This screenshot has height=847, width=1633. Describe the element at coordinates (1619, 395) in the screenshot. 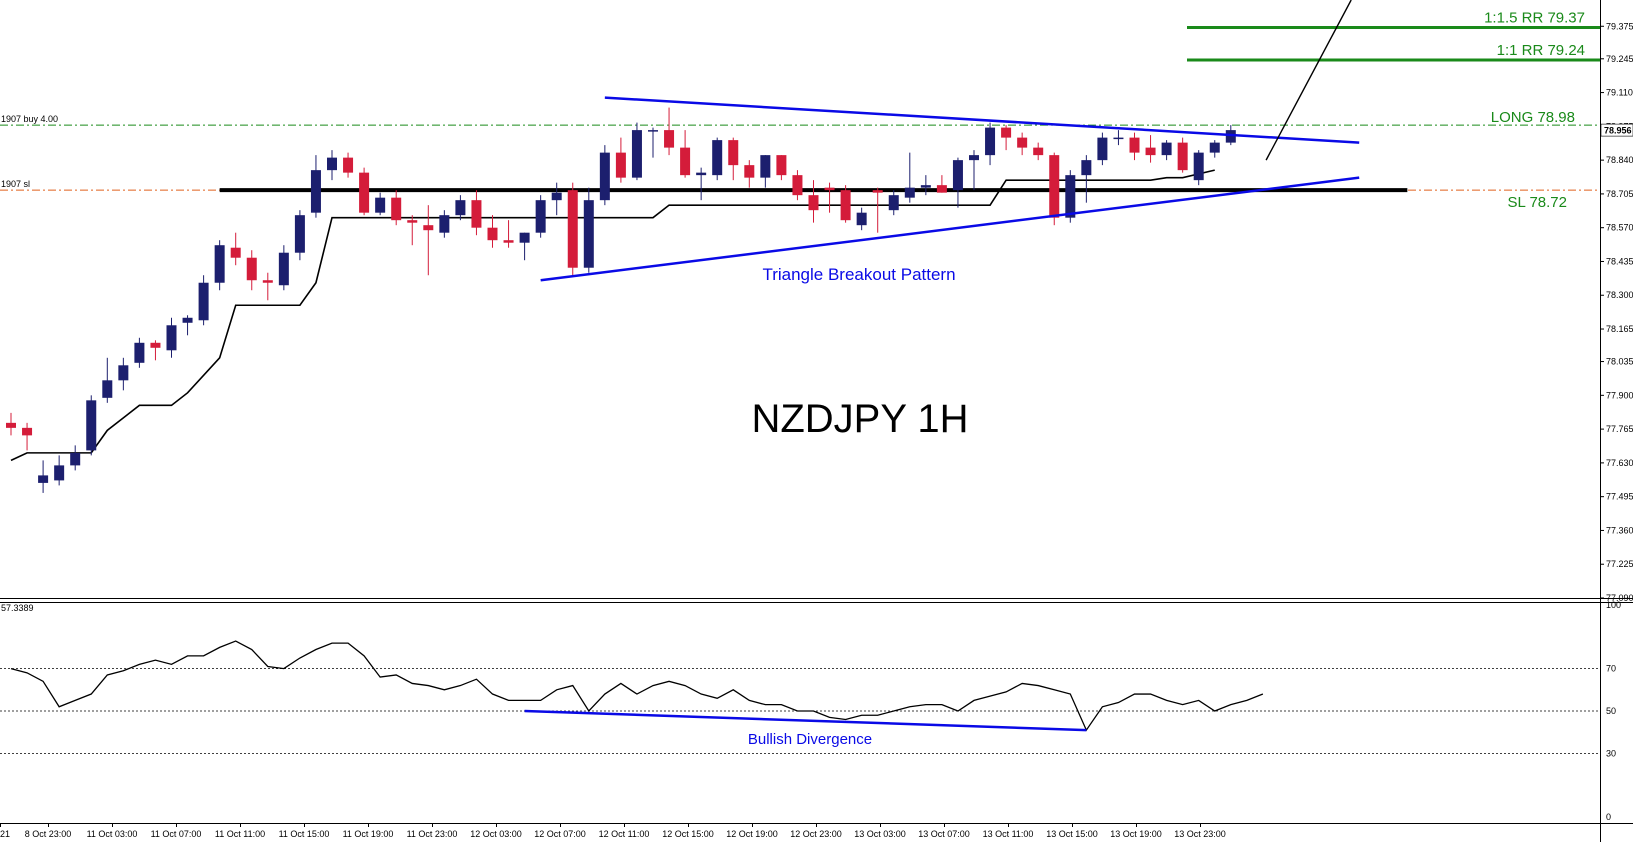

I see `price-tick-label: 77.900` at that location.